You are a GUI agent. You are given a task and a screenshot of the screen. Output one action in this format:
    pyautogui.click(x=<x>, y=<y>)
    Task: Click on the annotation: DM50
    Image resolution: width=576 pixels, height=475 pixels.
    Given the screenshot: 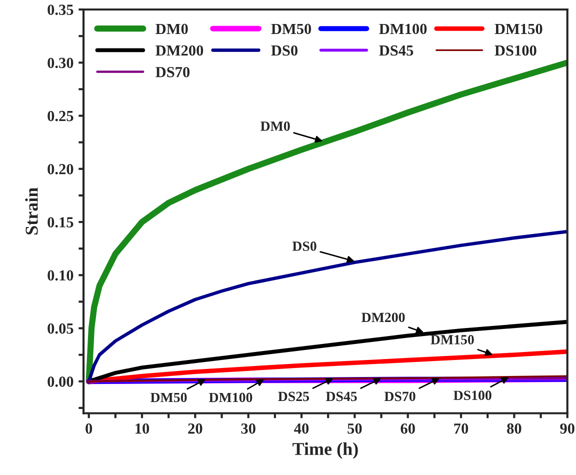 What is the action you would take?
    pyautogui.click(x=168, y=397)
    